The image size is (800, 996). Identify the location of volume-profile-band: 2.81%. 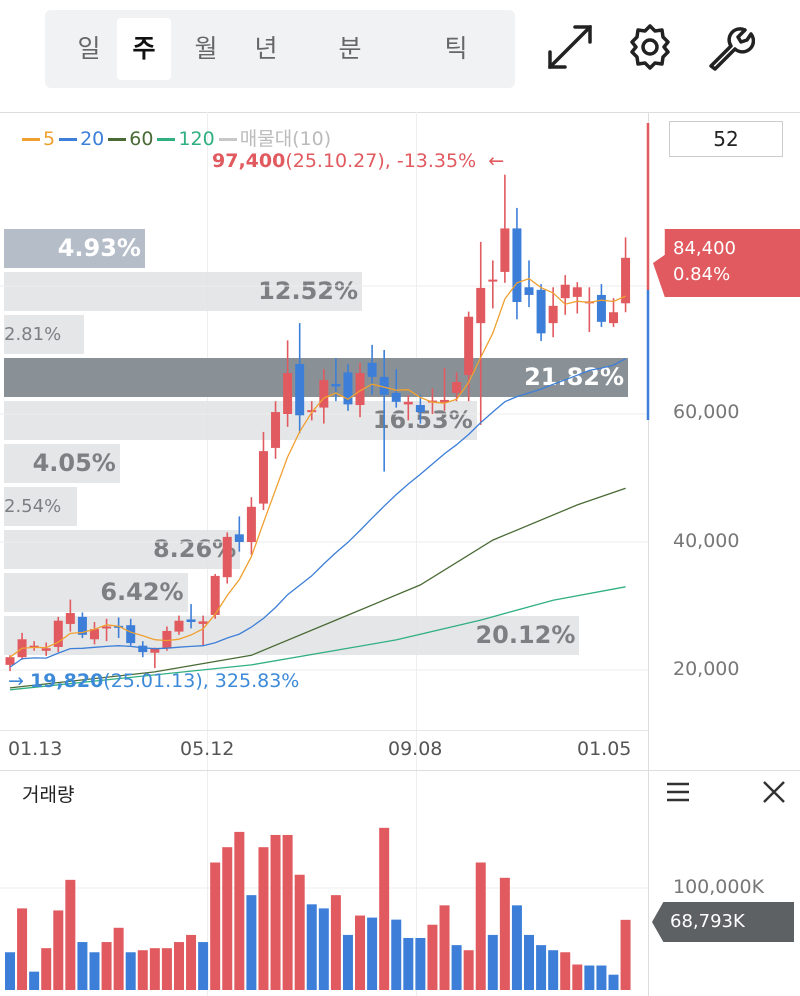
(44, 334).